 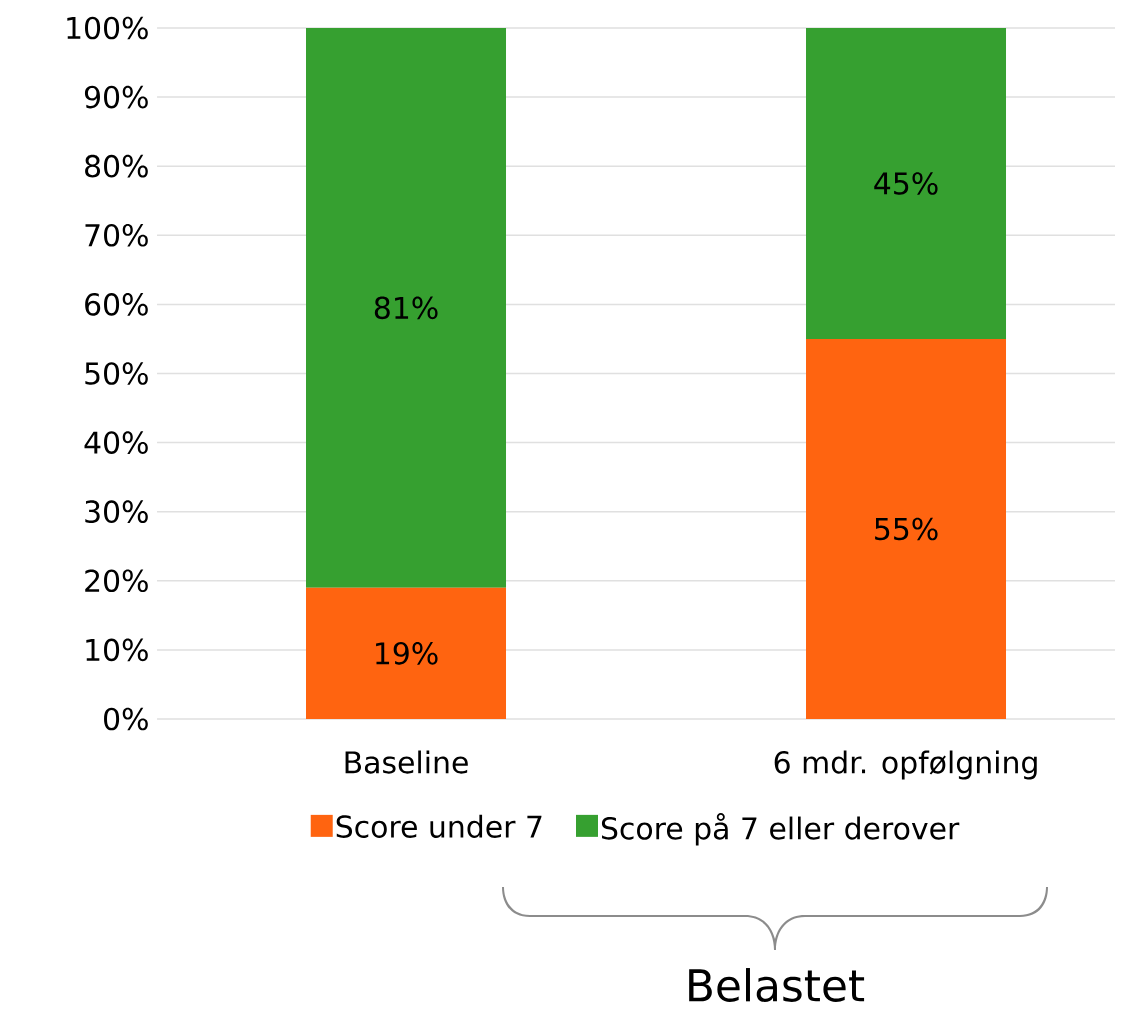 What do you see at coordinates (777, 985) in the screenshot?
I see `text: Belastet` at bounding box center [777, 985].